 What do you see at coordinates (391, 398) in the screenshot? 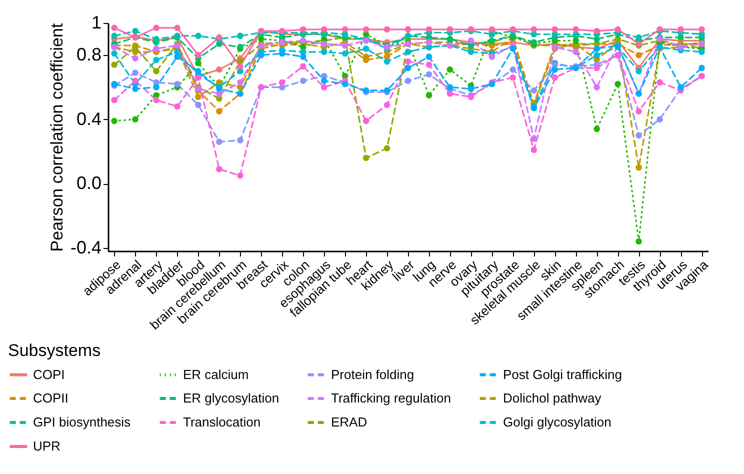
I see `legend-label: Trafficking regulation` at bounding box center [391, 398].